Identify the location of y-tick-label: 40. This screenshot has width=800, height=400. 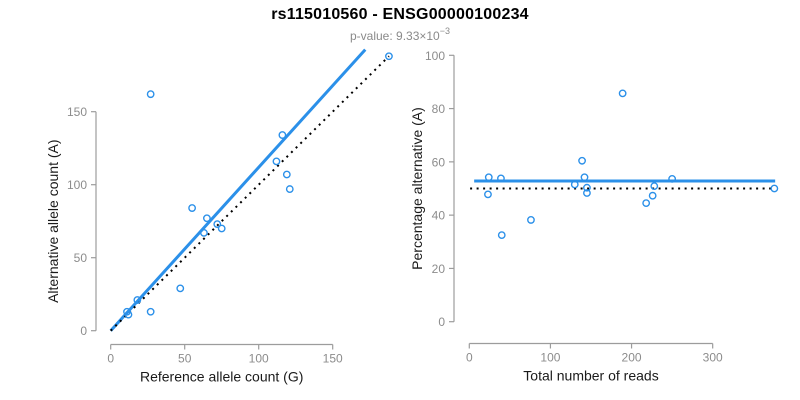
(439, 216).